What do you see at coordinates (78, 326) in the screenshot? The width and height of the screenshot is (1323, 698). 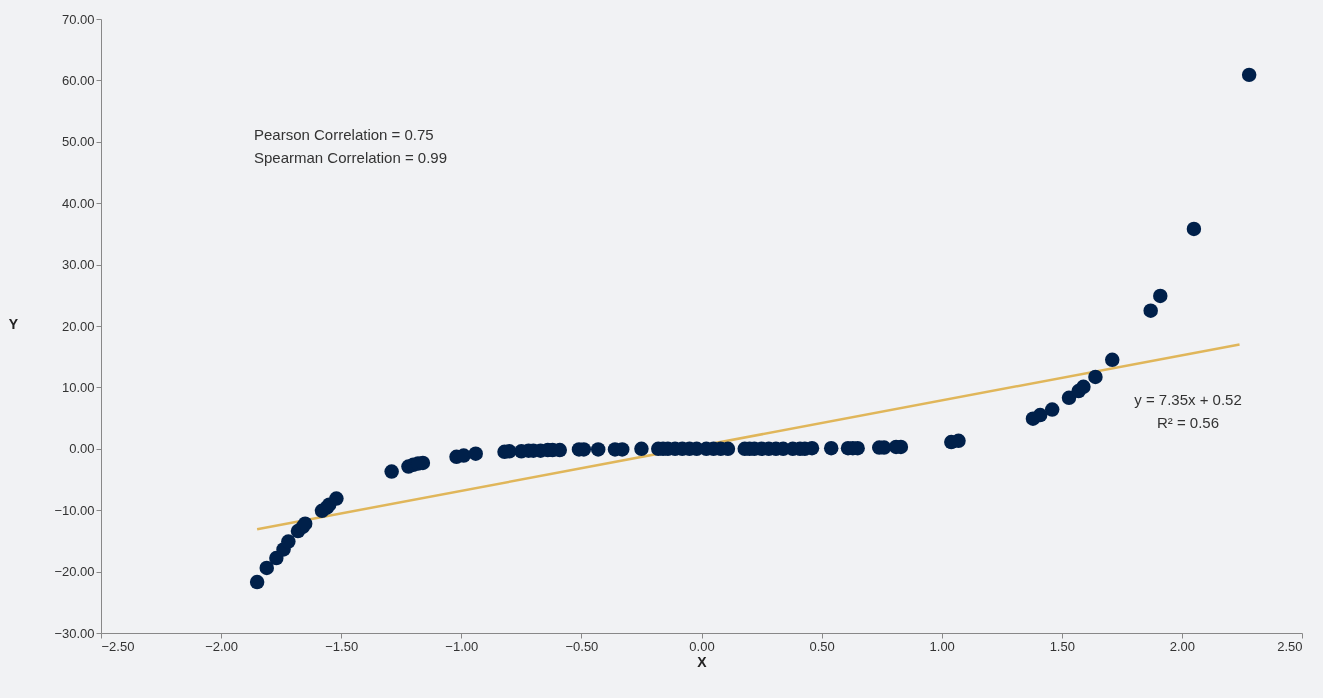 I see `y-tick-label: 20.00` at bounding box center [78, 326].